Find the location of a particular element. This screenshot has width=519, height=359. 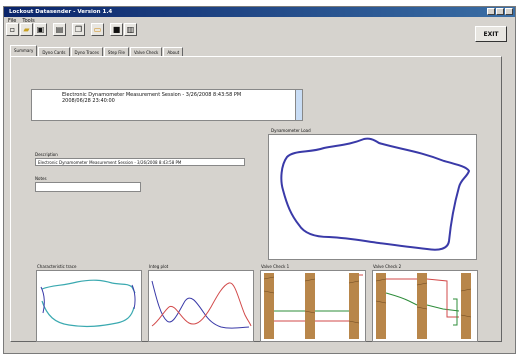

dynamometer-card-plot is located at coordinates (372, 197).